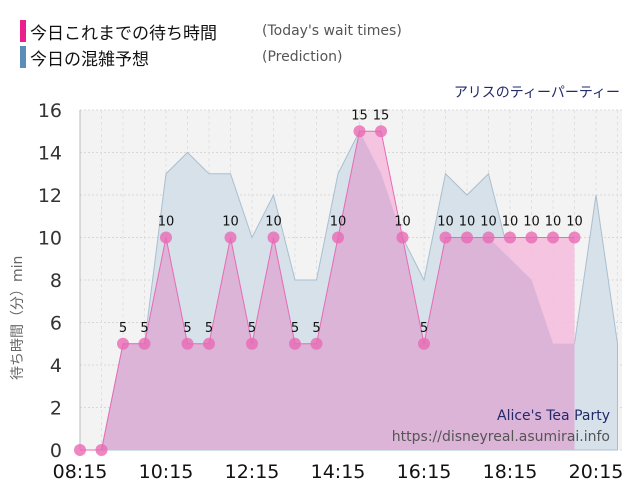  Describe the element at coordinates (50, 239) in the screenshot. I see `y-tick-label: 10` at that location.